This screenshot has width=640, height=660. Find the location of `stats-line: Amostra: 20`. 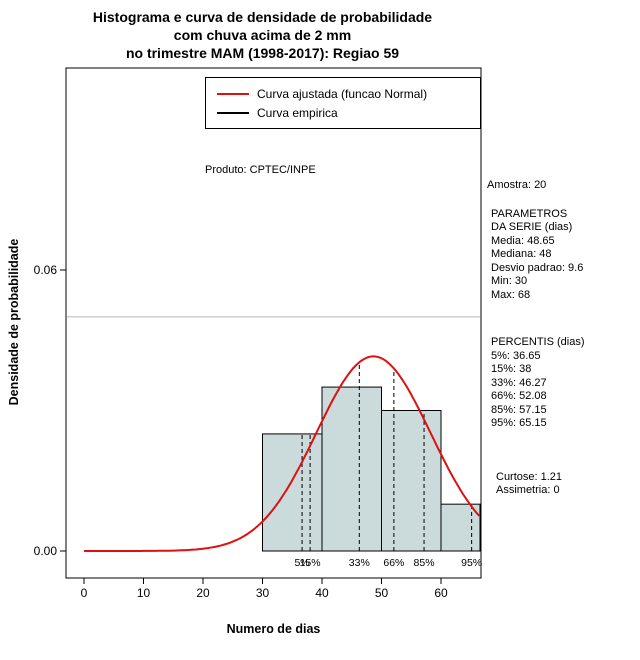

stats-line: Amostra: 20 is located at coordinates (517, 185).